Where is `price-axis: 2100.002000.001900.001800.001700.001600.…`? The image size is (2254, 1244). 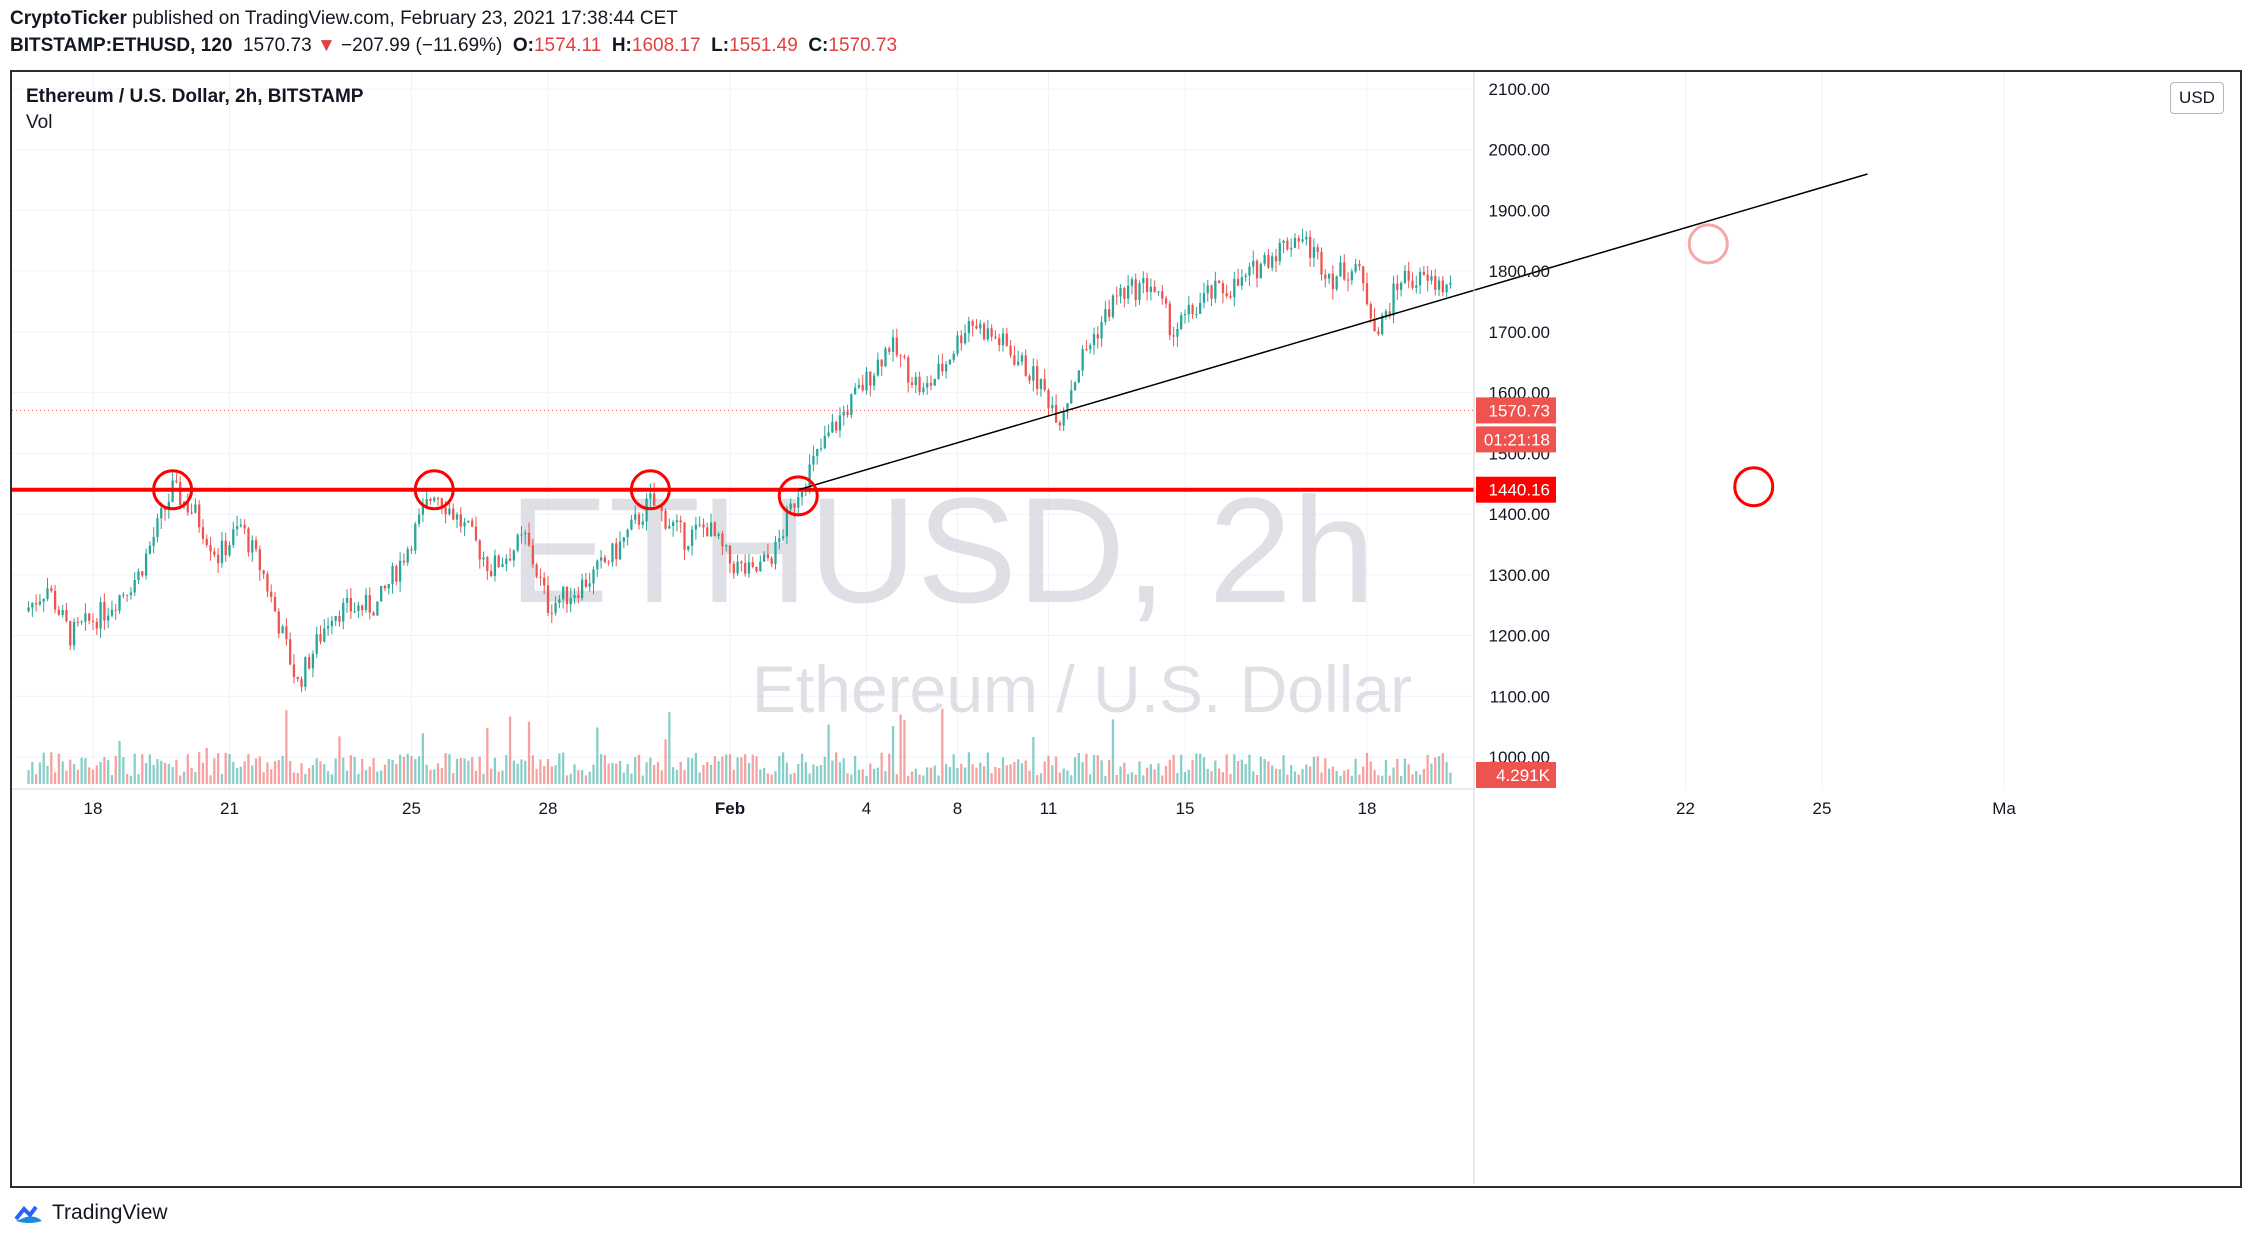 price-axis: 2100.002000.001900.001800.001700.001600.… is located at coordinates (1511, 628).